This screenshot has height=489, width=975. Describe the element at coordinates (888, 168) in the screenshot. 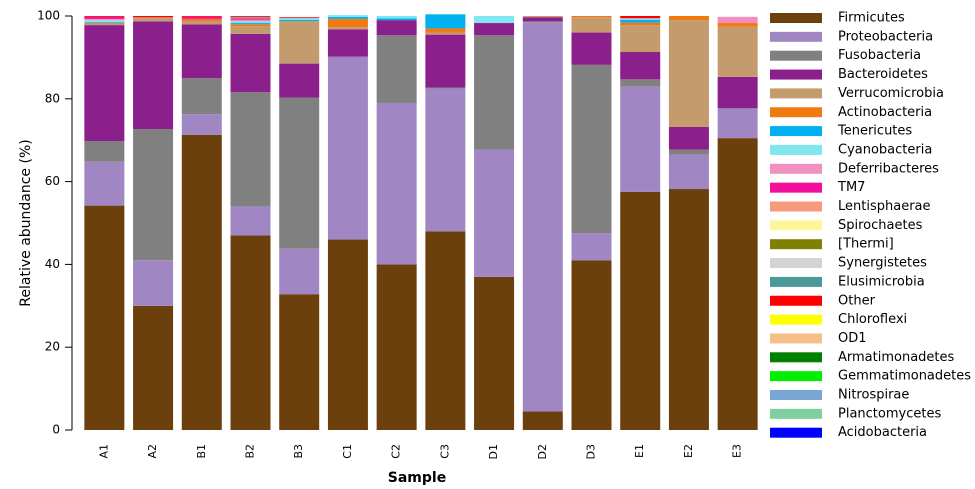

I see `legend-label: Deferribacteres` at that location.